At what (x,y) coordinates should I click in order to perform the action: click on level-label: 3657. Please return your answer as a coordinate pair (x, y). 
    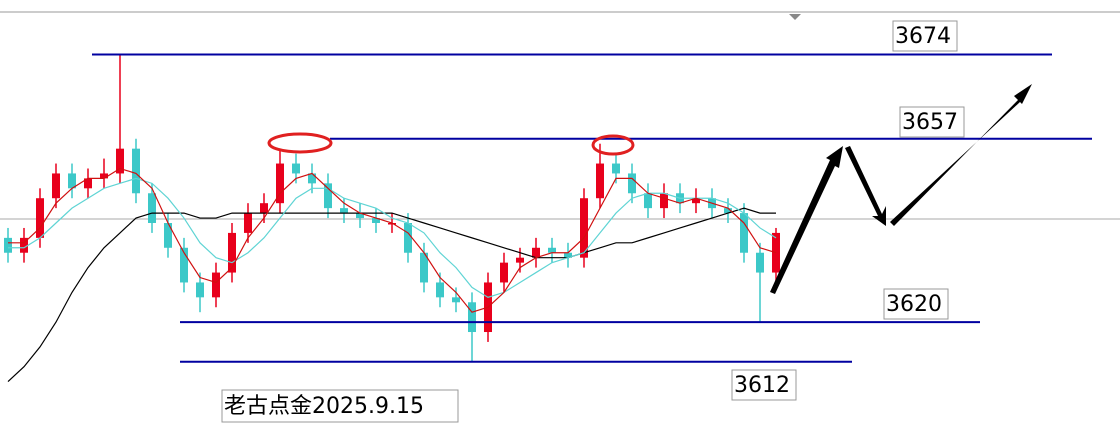
    Looking at the image, I should click on (930, 122).